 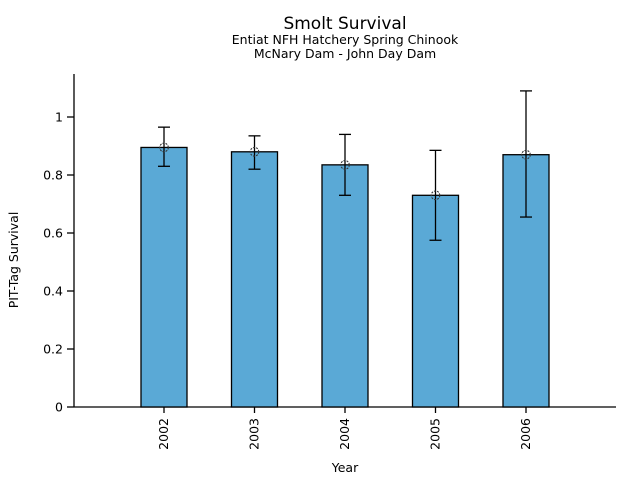 What do you see at coordinates (435, 195) in the screenshot?
I see `point-marker-2005` at bounding box center [435, 195].